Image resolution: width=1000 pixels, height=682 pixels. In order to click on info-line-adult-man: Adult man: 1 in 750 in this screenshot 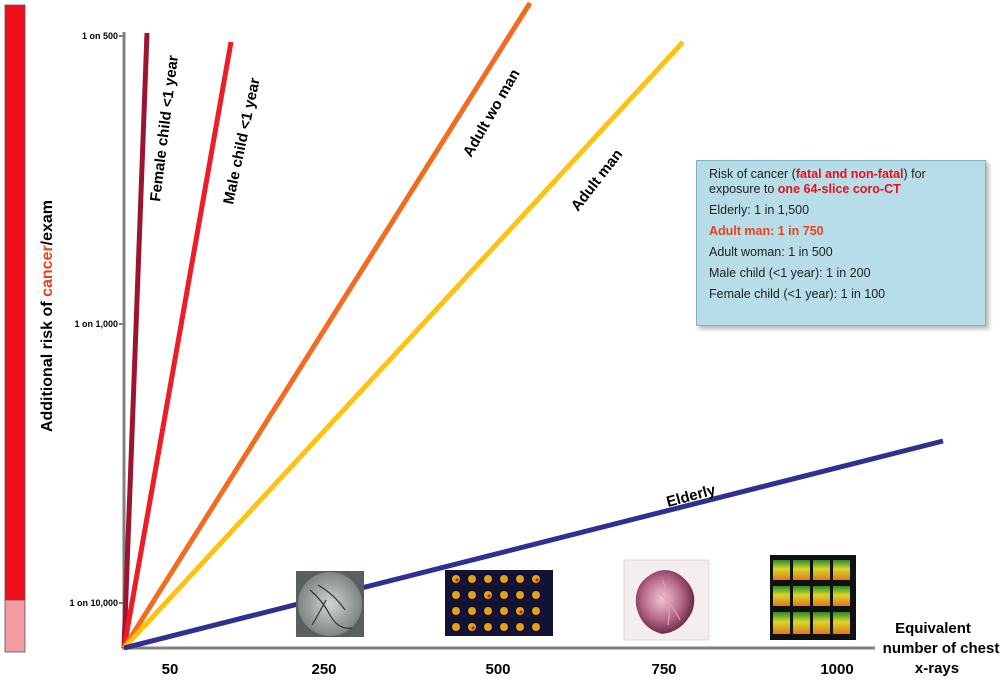, I will do `click(766, 231)`.